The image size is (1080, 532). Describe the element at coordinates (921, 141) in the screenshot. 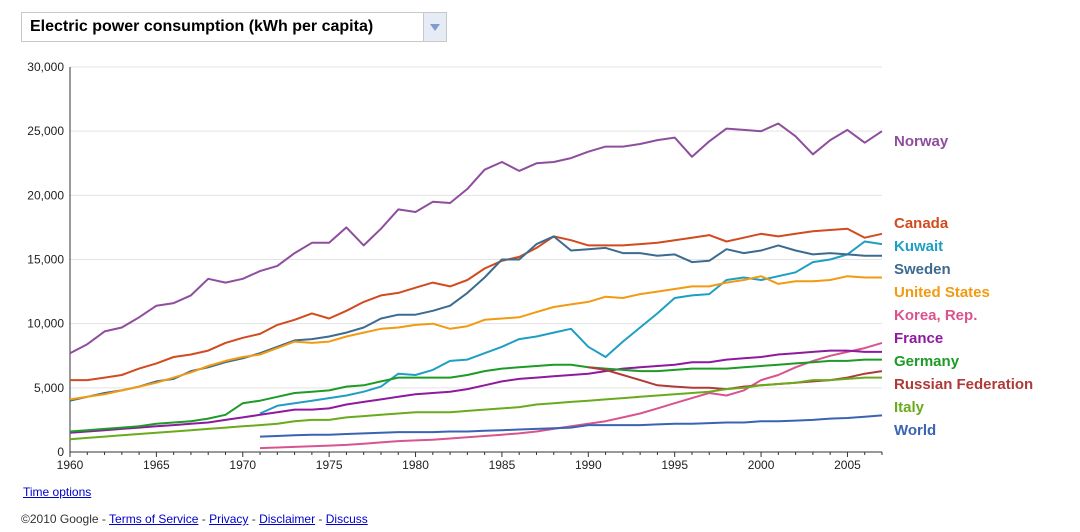

I see `legend-label: Norway` at that location.